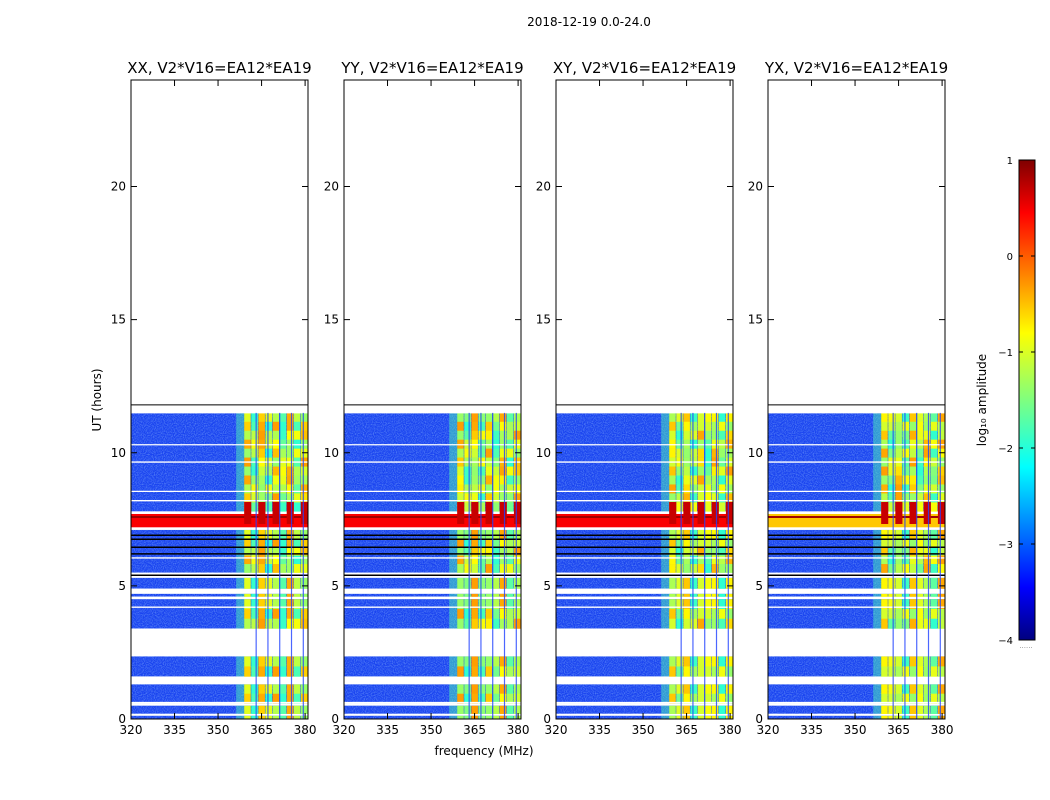 The image size is (1050, 800). What do you see at coordinates (547, 586) in the screenshot?
I see `y-tick-label: 5` at bounding box center [547, 586].